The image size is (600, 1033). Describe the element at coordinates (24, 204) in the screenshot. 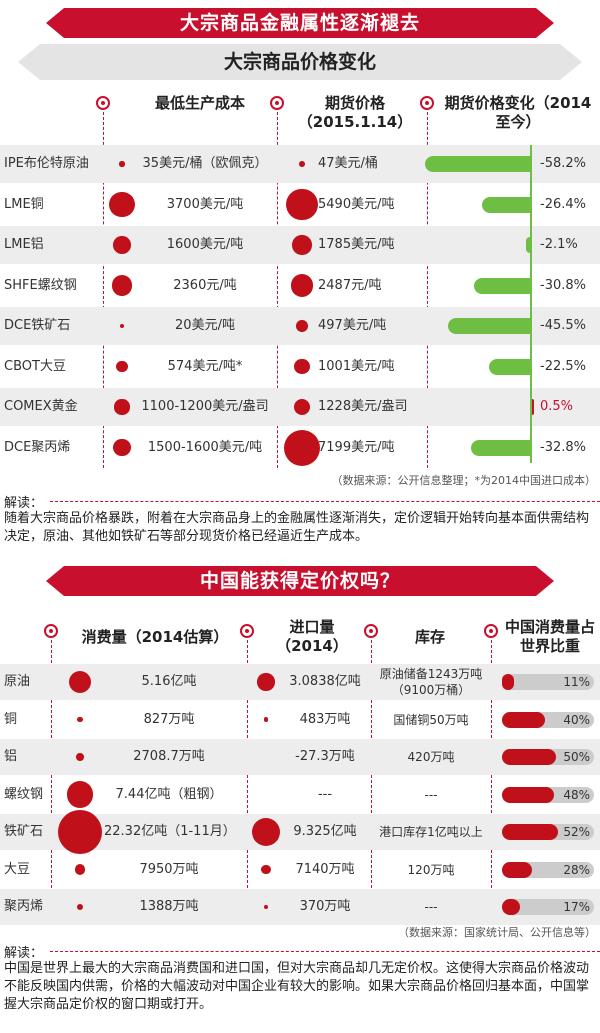

I see `commodity-name: LME铜` at that location.